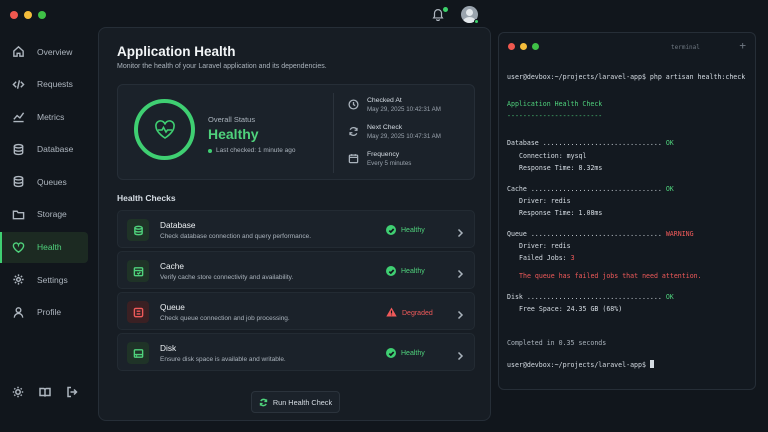 The image size is (768, 432). Describe the element at coordinates (14, 15) in the screenshot. I see `close-window-button` at that location.